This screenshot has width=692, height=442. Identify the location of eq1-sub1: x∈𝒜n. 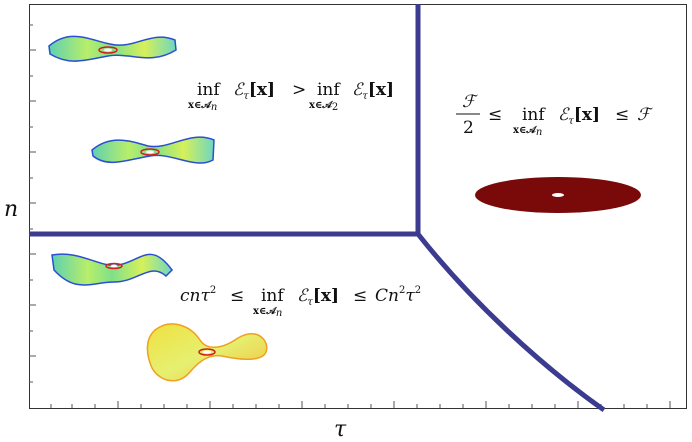
(202, 106).